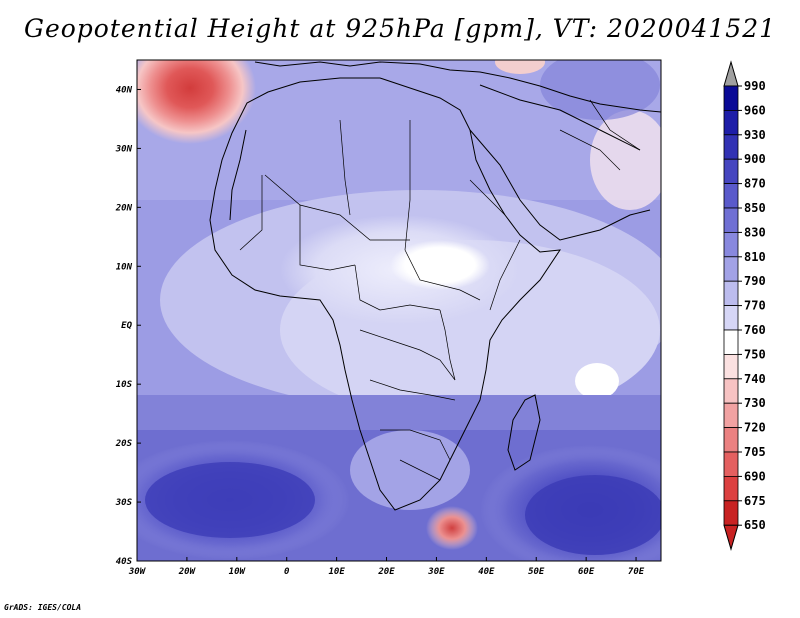 This screenshot has height=618, width=800. Describe the element at coordinates (636, 572) in the screenshot. I see `x-tick-label: 70E` at that location.